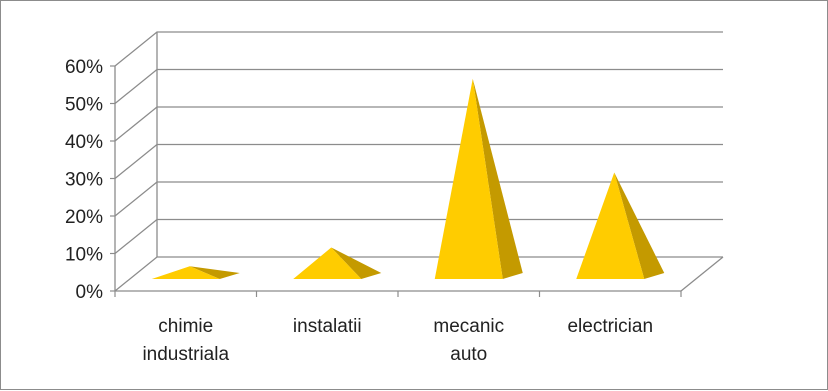  What do you see at coordinates (610, 326) in the screenshot?
I see `x-category-label-3: electrician` at bounding box center [610, 326].